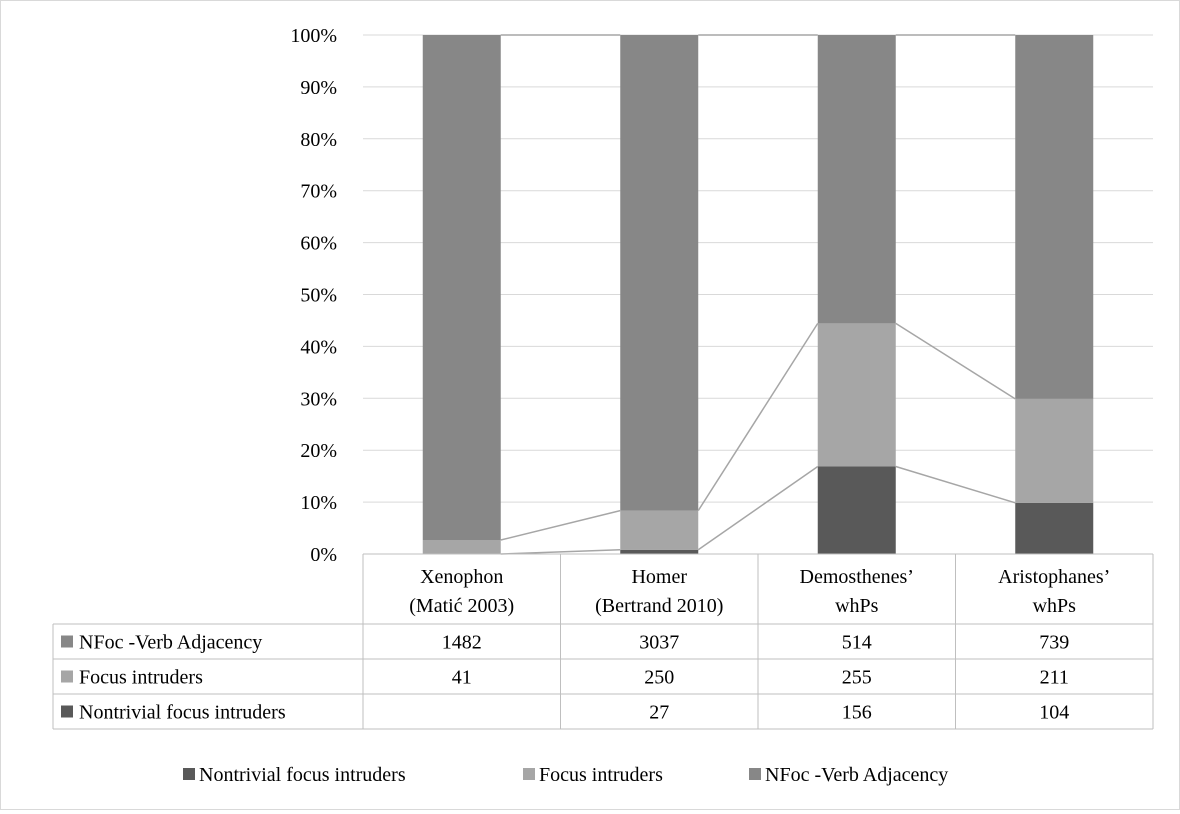 This screenshot has height=814, width=1180. I want to click on y-tick-label: 80%, so click(318, 140).